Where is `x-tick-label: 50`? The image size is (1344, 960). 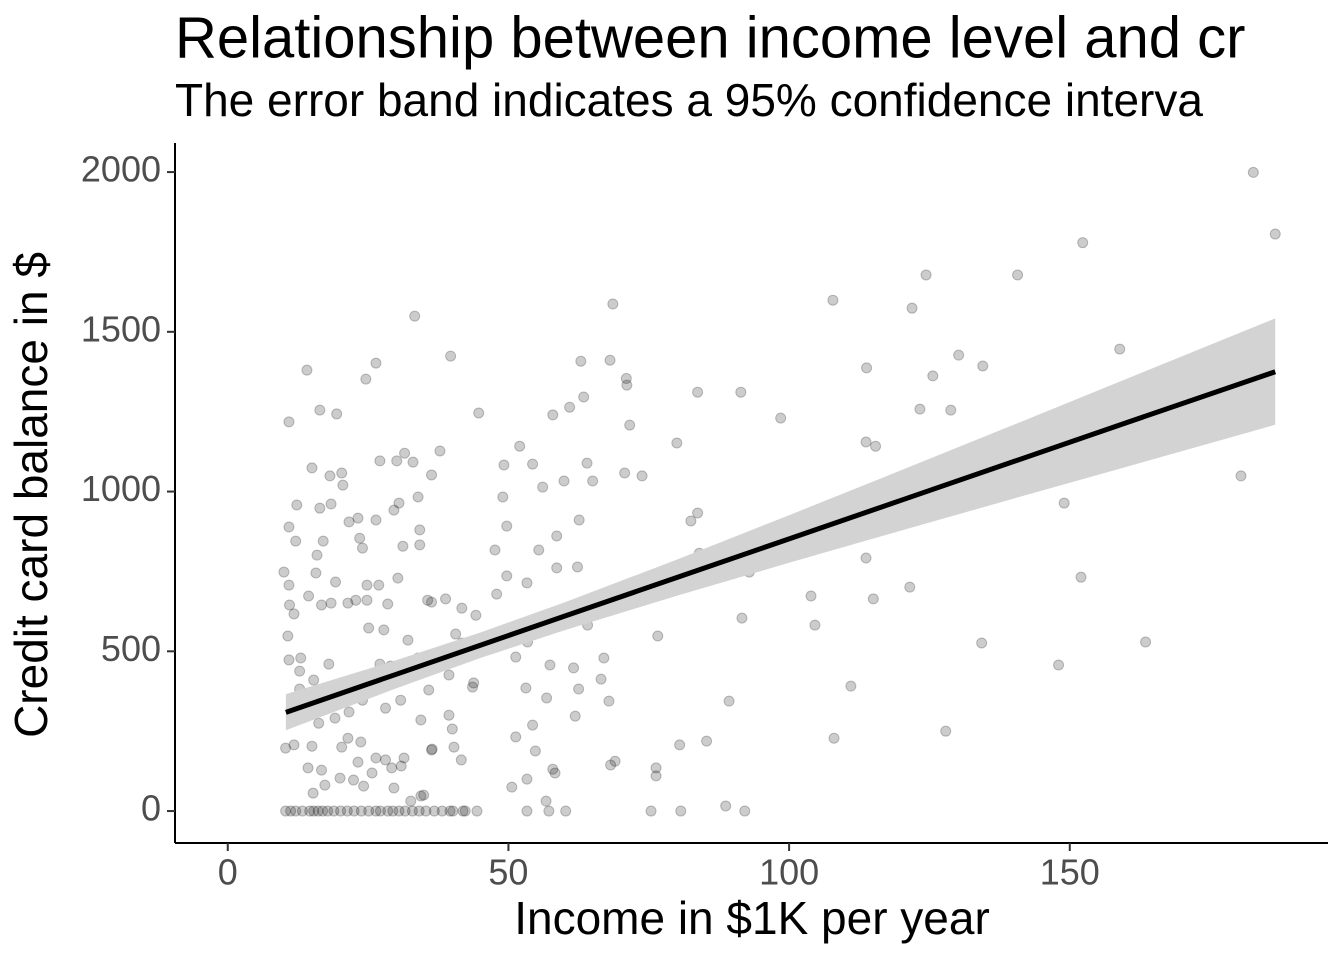 x-tick-label: 50 is located at coordinates (508, 872).